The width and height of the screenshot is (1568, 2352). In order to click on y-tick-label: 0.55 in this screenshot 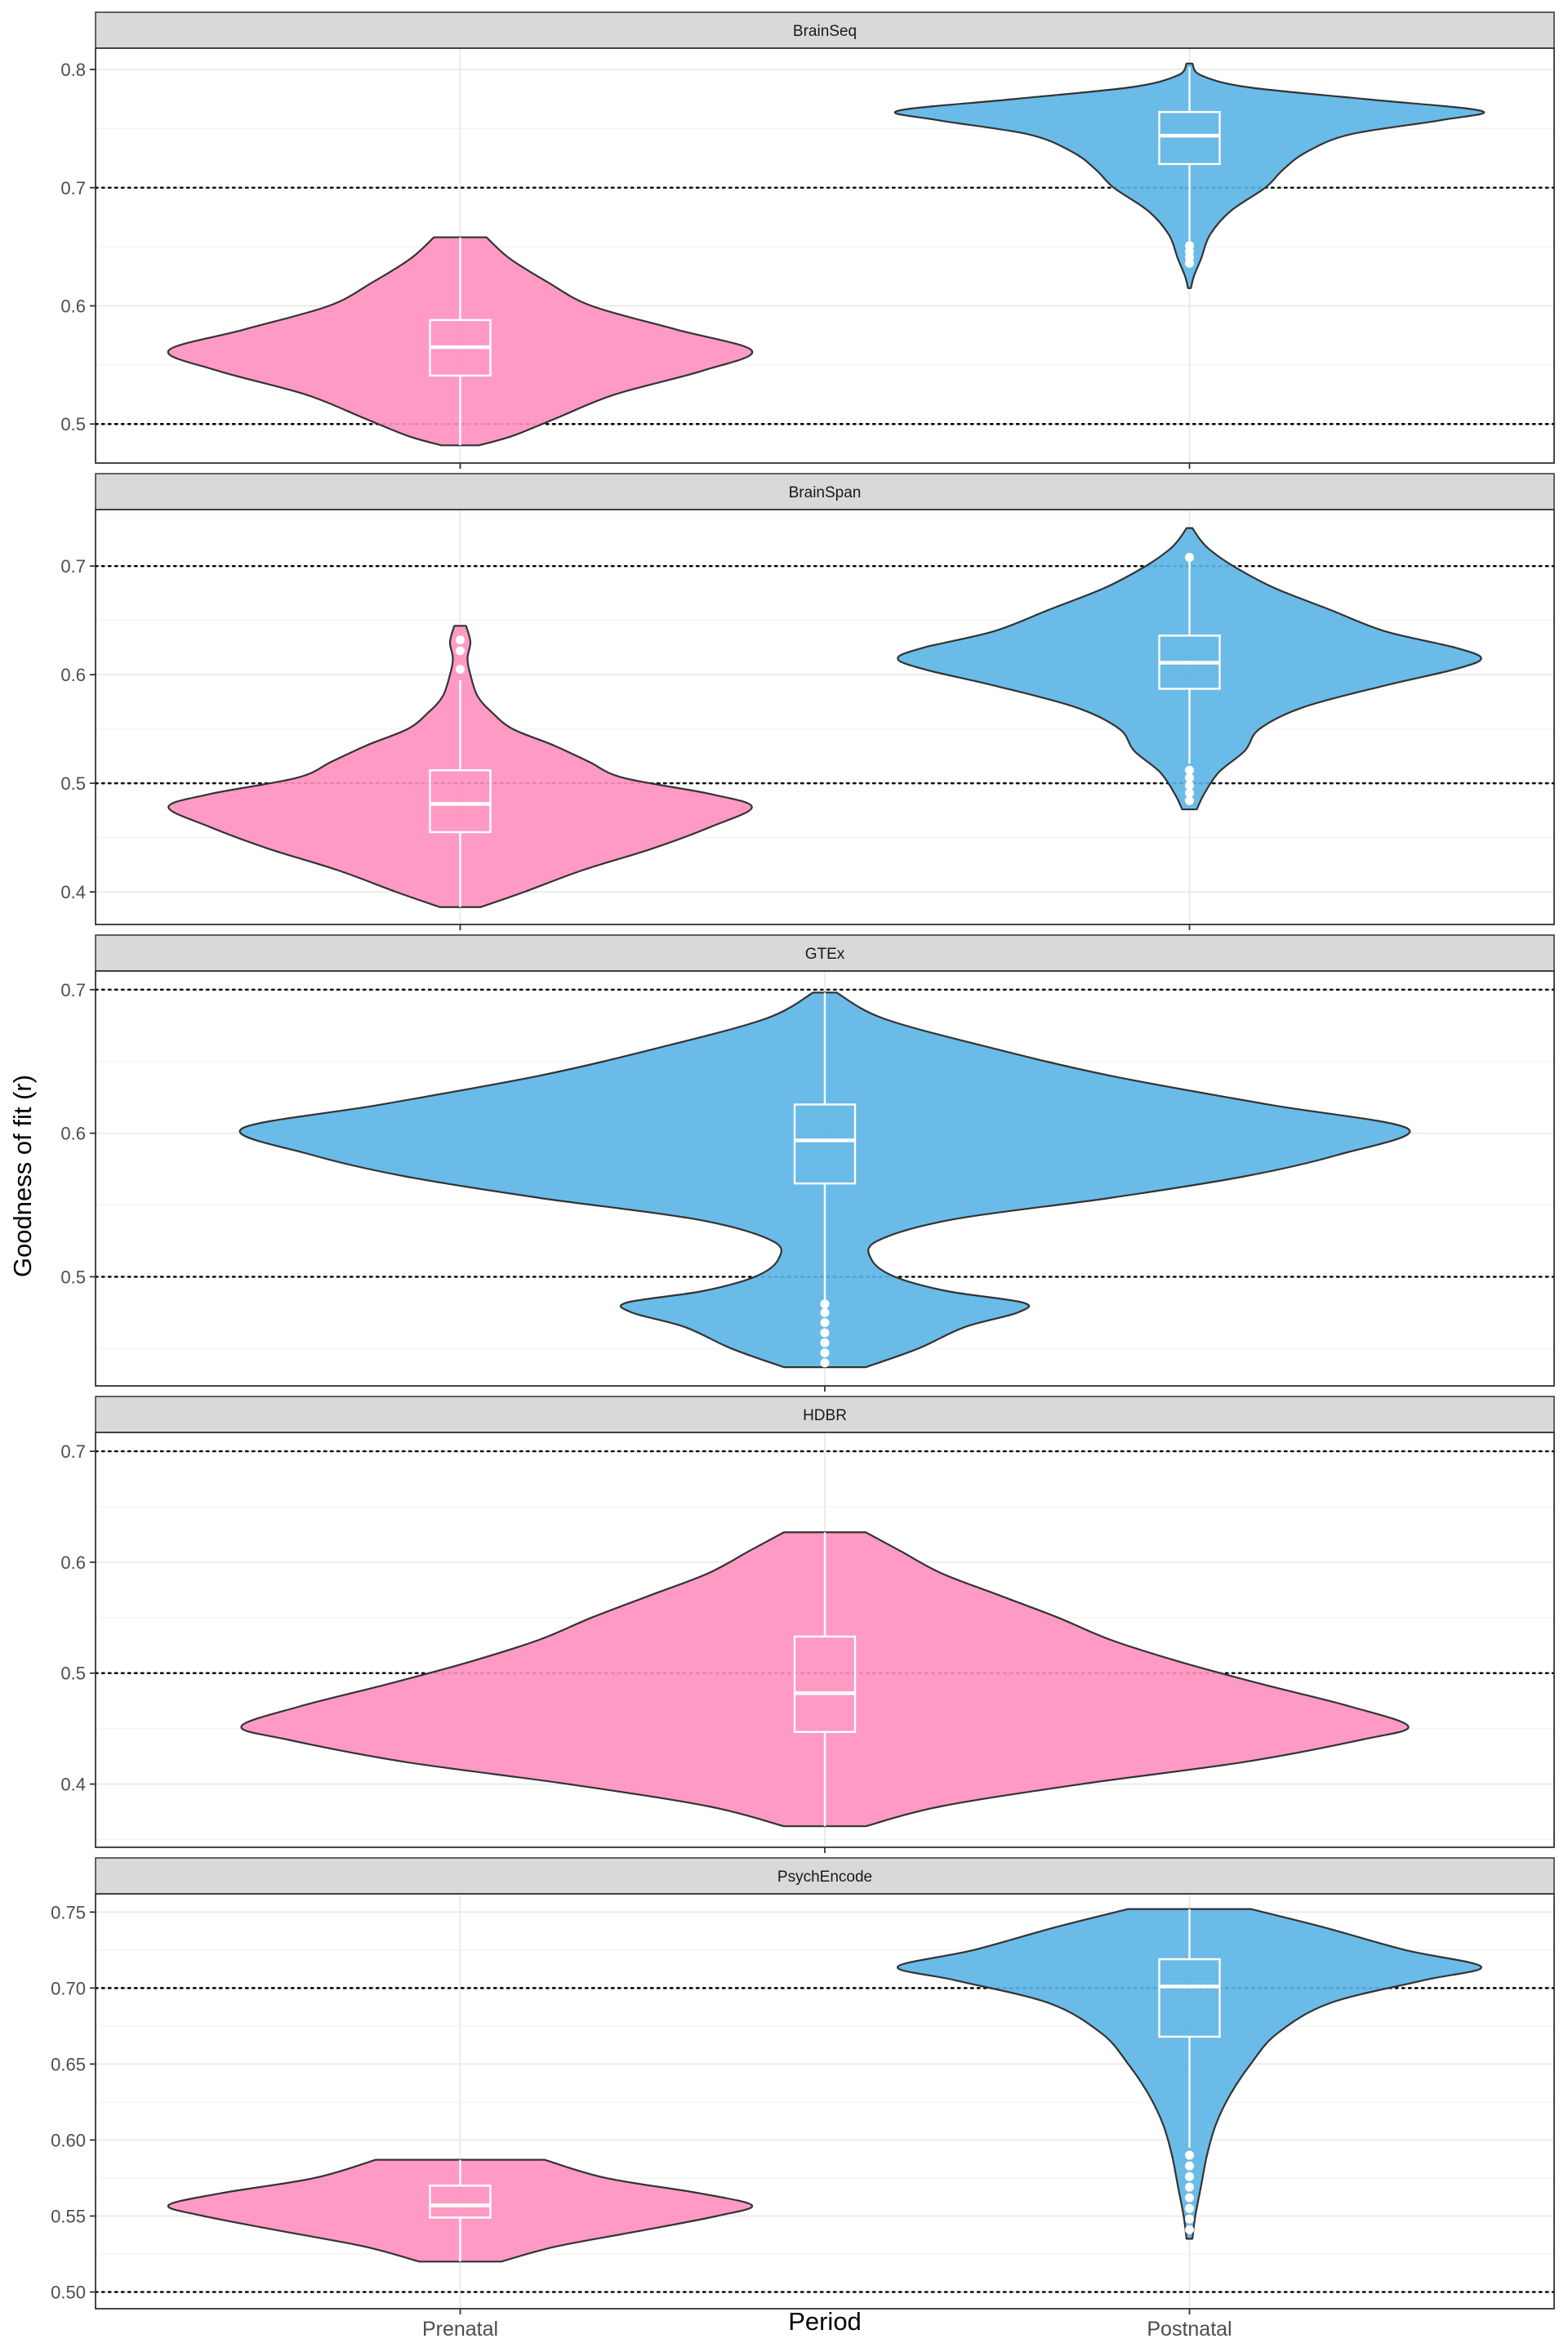, I will do `click(68, 2216)`.